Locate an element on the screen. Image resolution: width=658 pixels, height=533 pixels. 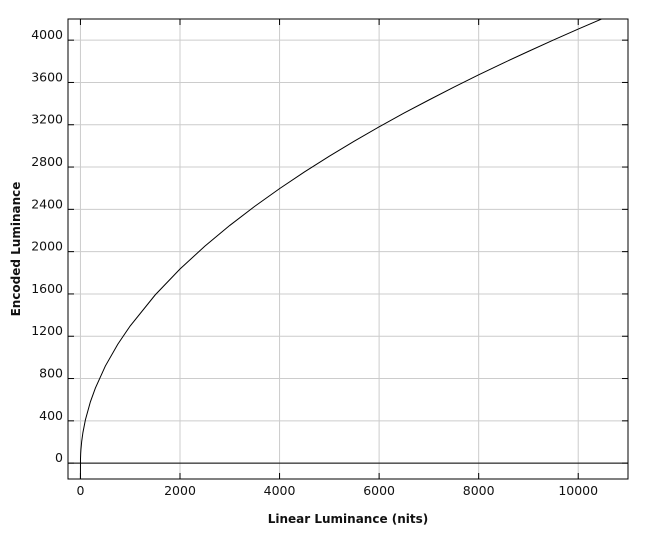
y-tick-label: 1600 is located at coordinates (47, 288).